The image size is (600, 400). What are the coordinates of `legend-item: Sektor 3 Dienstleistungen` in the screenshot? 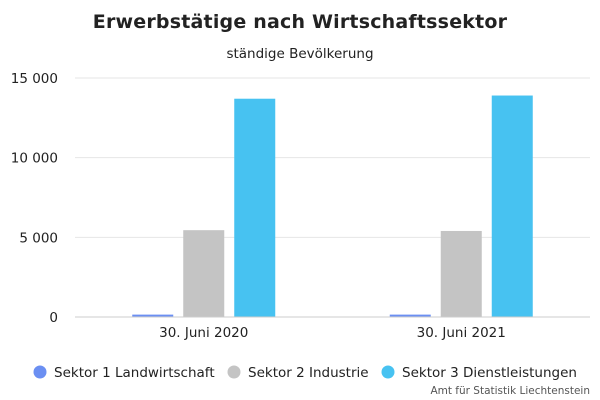 It's located at (479, 373).